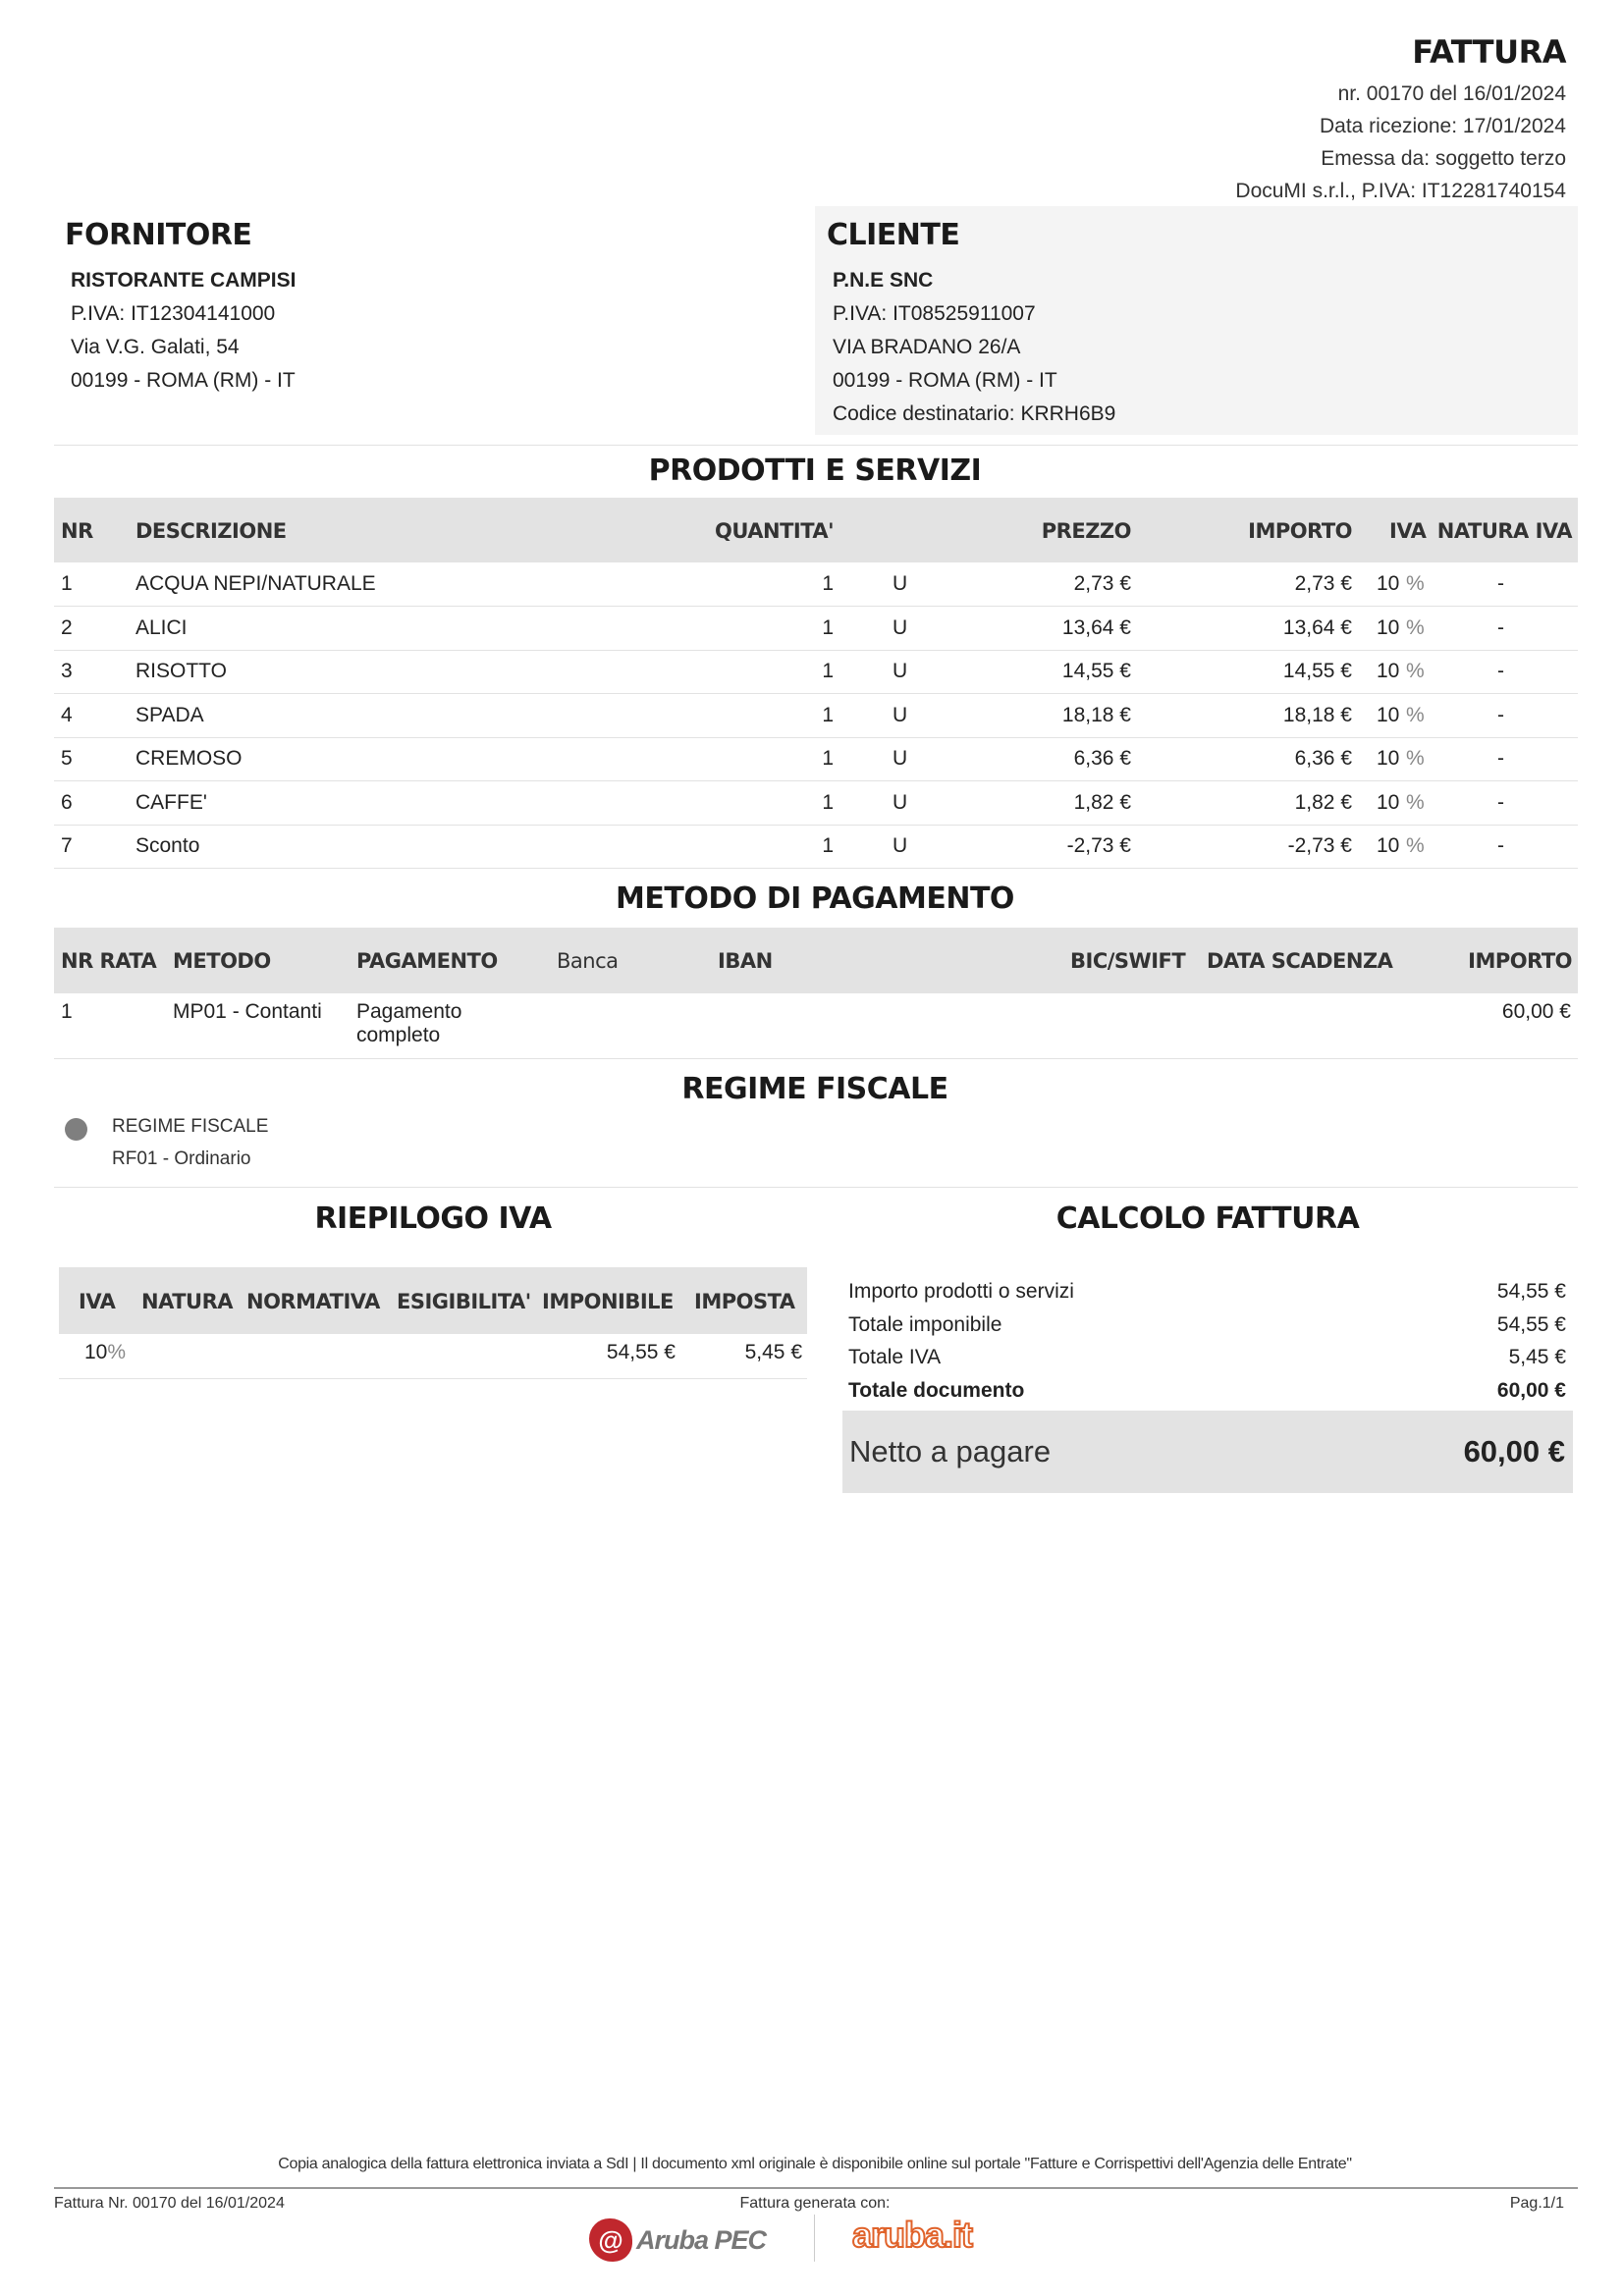 This screenshot has width=1623, height=2296. Describe the element at coordinates (173, 313) in the screenshot. I see `supplier-vat: P.IVA: IT12304141000` at that location.